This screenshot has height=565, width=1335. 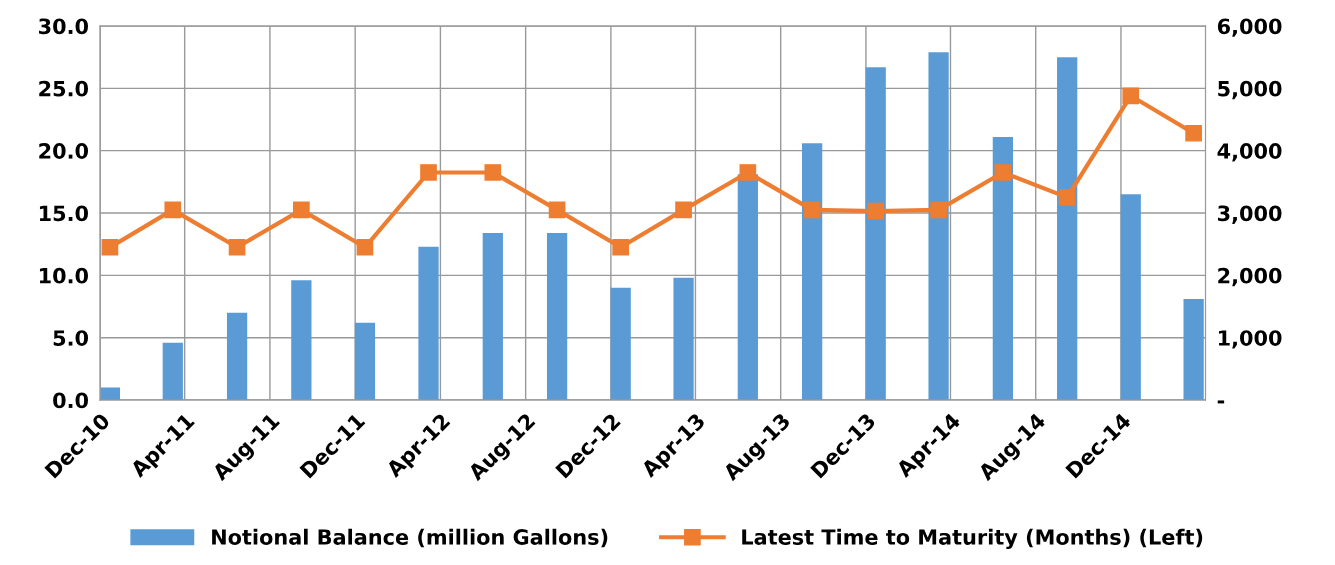 I want to click on y2-tick-label: 1,000, so click(x=1250, y=339).